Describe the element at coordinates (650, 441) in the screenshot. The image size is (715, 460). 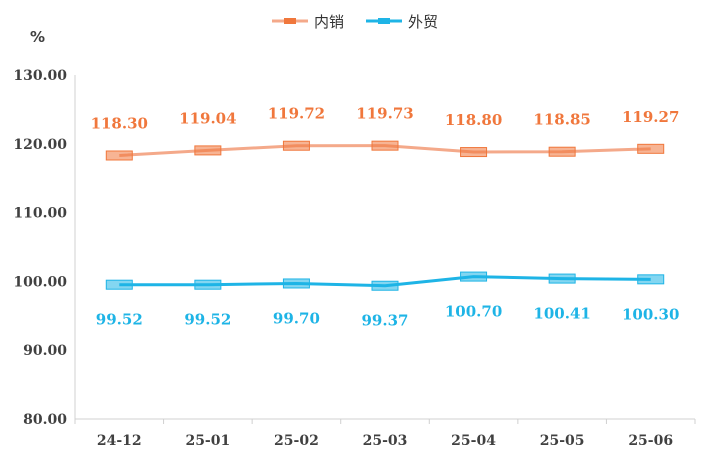
I see `x-tick-label: 25-06` at that location.